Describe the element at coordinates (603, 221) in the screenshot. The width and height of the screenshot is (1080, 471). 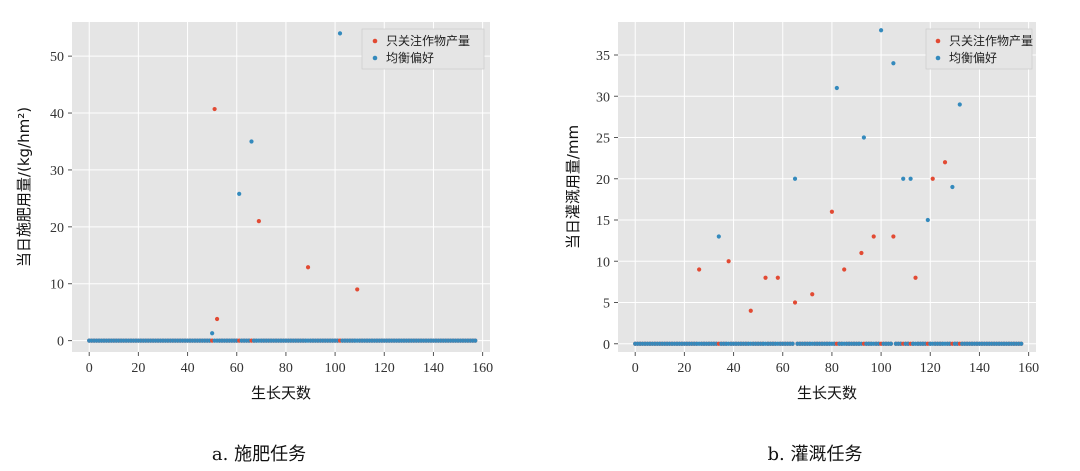
I see `y-tick-label: 15` at that location.